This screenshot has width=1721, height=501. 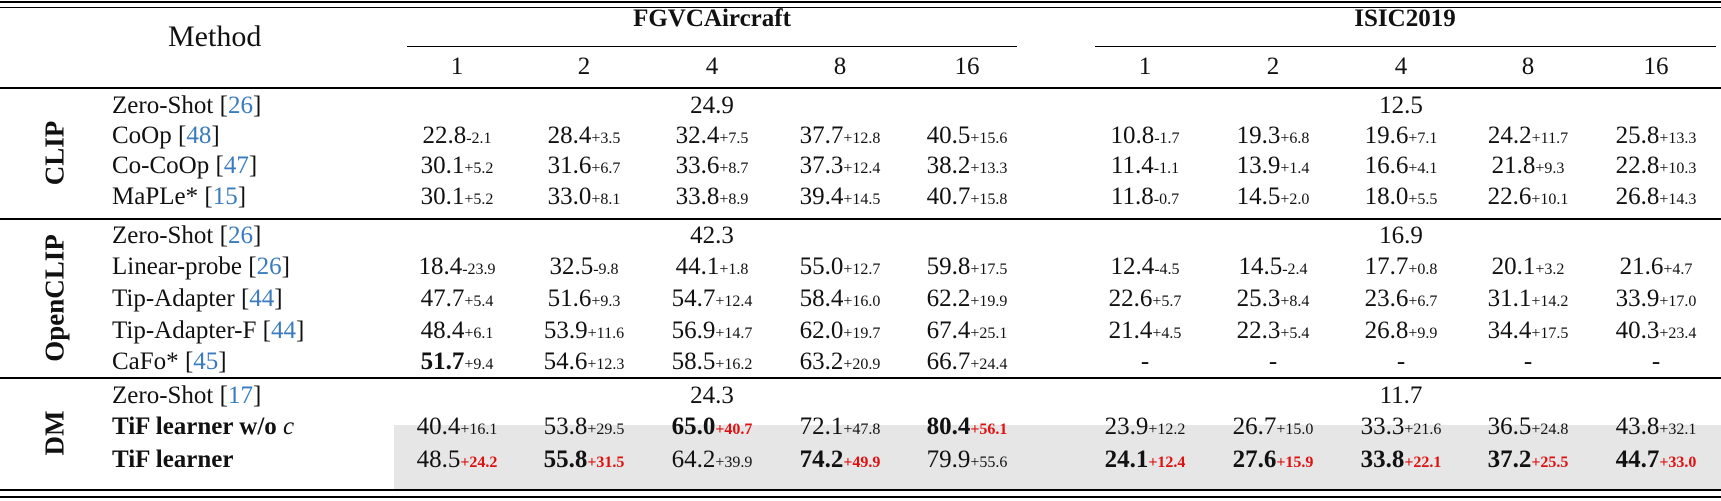 I want to click on top-rule, so click(x=860, y=2).